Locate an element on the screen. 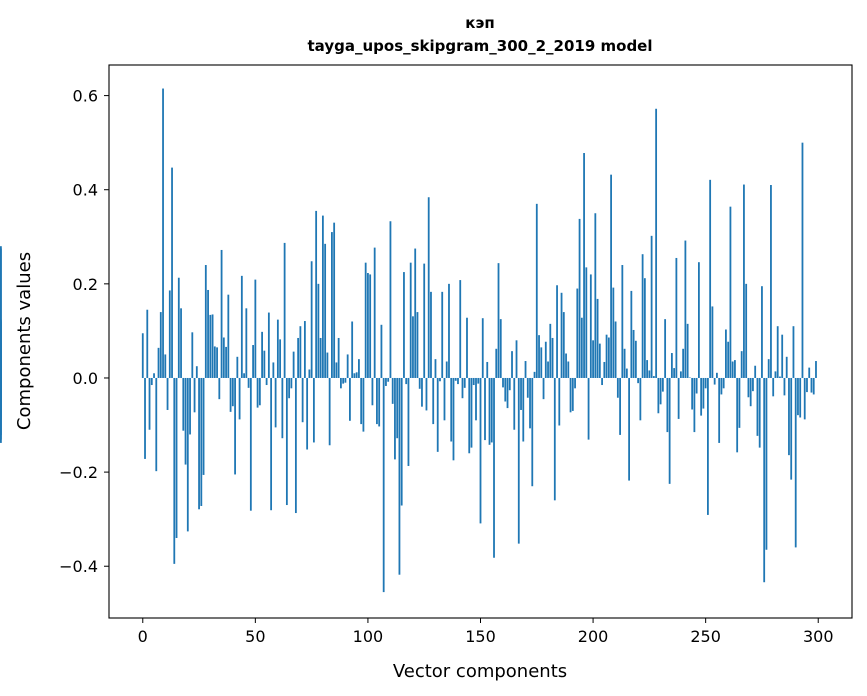 Image resolution: width=867 pixels, height=696 pixels. y-axis-ticks: −0.4 −0.2 0.0 0.2 0.4 0.6 is located at coordinates (84, 331).